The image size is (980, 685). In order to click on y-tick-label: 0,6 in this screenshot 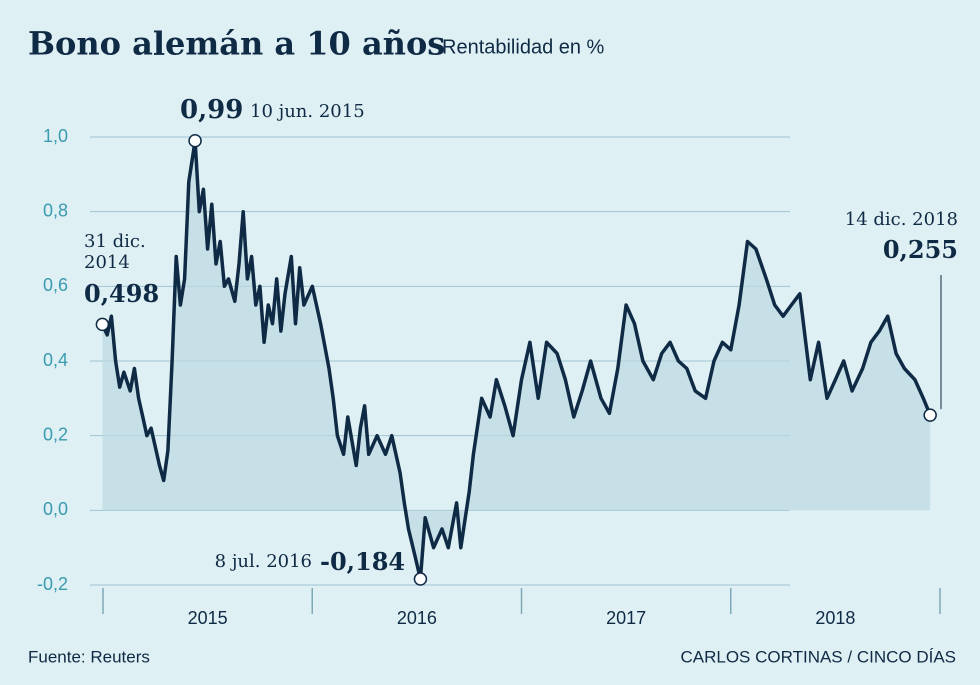, I will do `click(55, 285)`.